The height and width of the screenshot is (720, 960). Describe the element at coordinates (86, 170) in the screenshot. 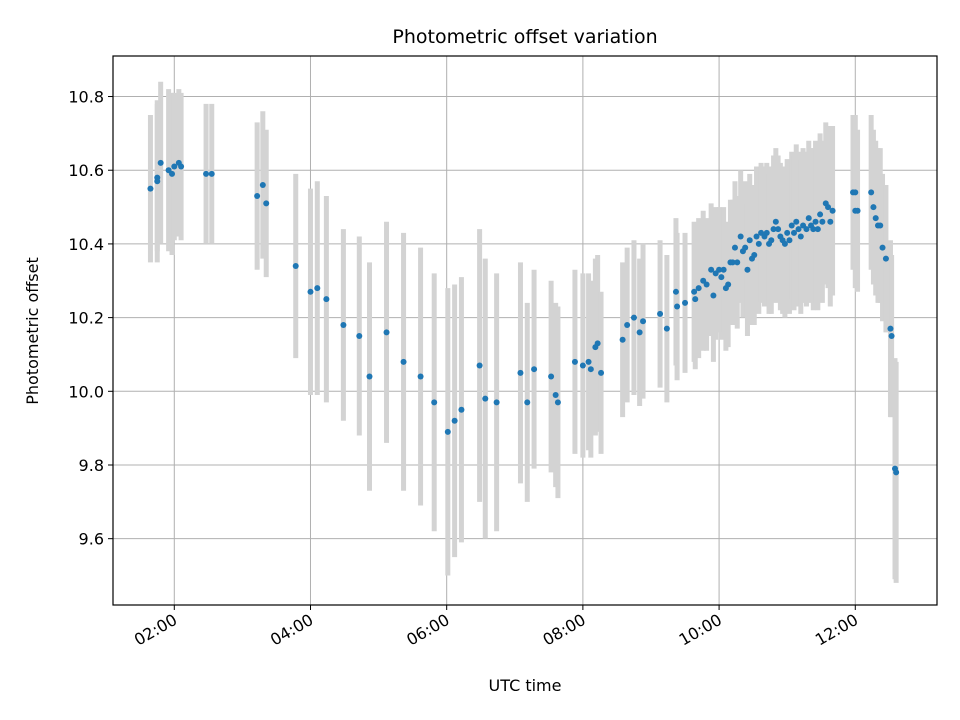

I see `y-tick-label: 10.6` at that location.